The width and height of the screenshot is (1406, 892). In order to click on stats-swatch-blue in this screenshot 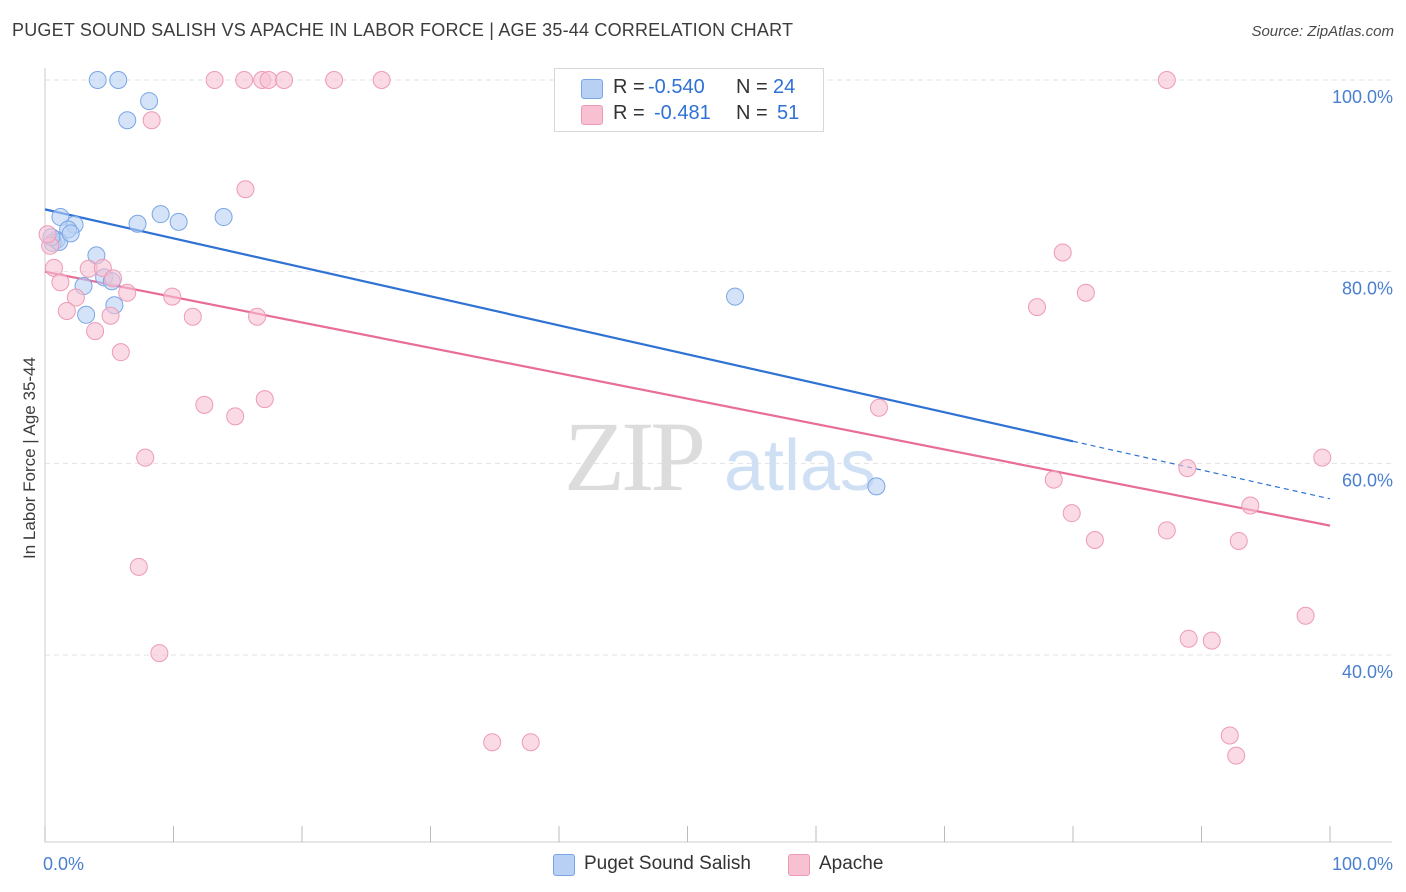, I will do `click(592, 89)`.